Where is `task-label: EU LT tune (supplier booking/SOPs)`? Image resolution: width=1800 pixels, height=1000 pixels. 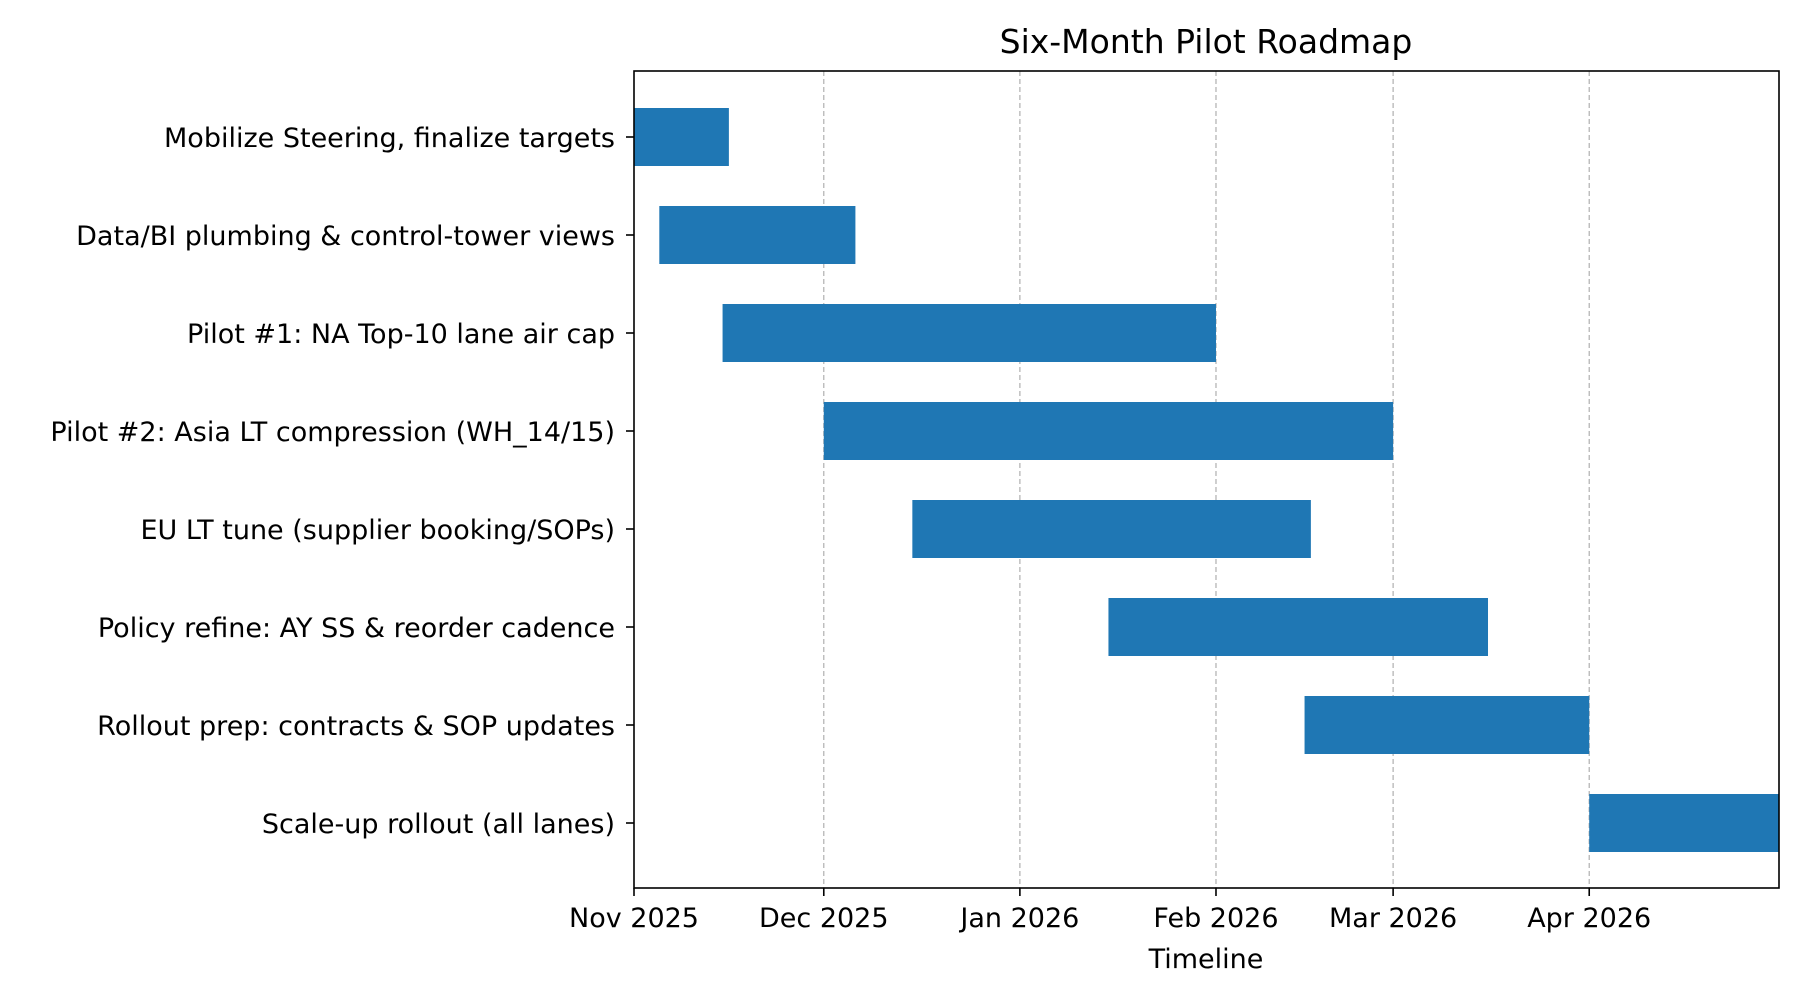
task-label: EU LT tune (supplier booking/SOPs) is located at coordinates (377, 530).